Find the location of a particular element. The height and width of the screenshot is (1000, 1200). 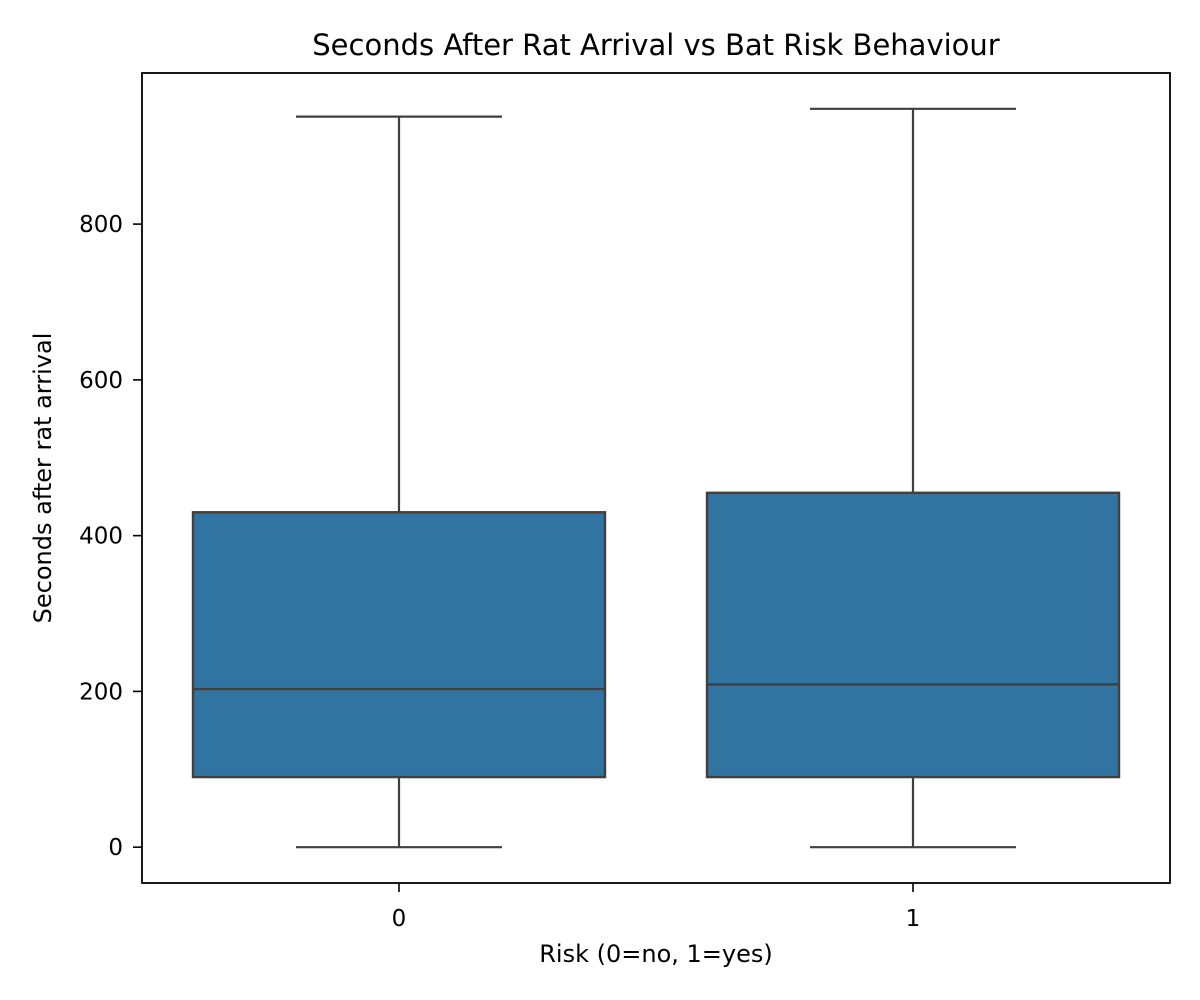

x-tick-label: 0 is located at coordinates (399, 919).